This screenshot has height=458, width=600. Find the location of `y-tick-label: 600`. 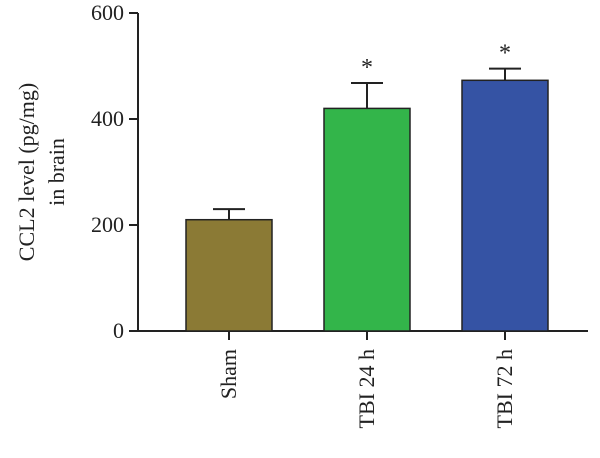

y-tick-label: 600 is located at coordinates (107, 12).